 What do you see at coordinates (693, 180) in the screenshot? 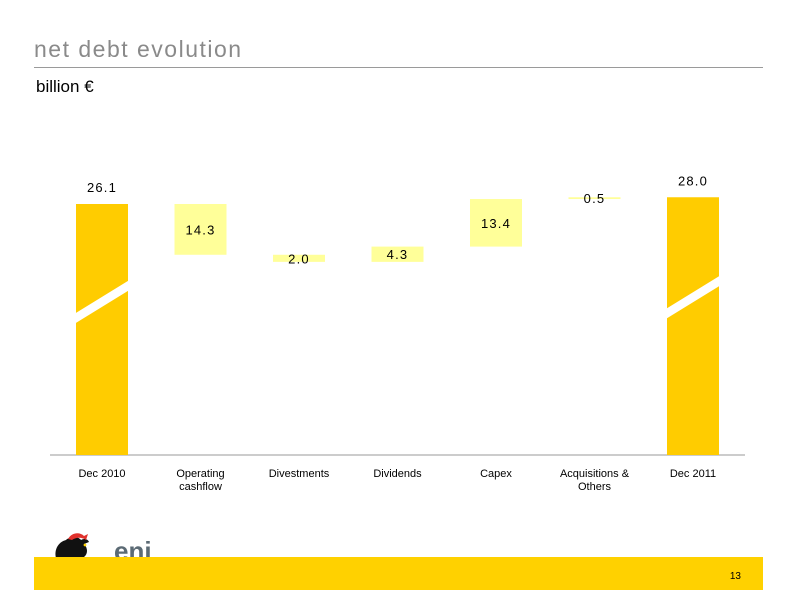
I see `data-label-dec-2011: 28.0` at bounding box center [693, 180].